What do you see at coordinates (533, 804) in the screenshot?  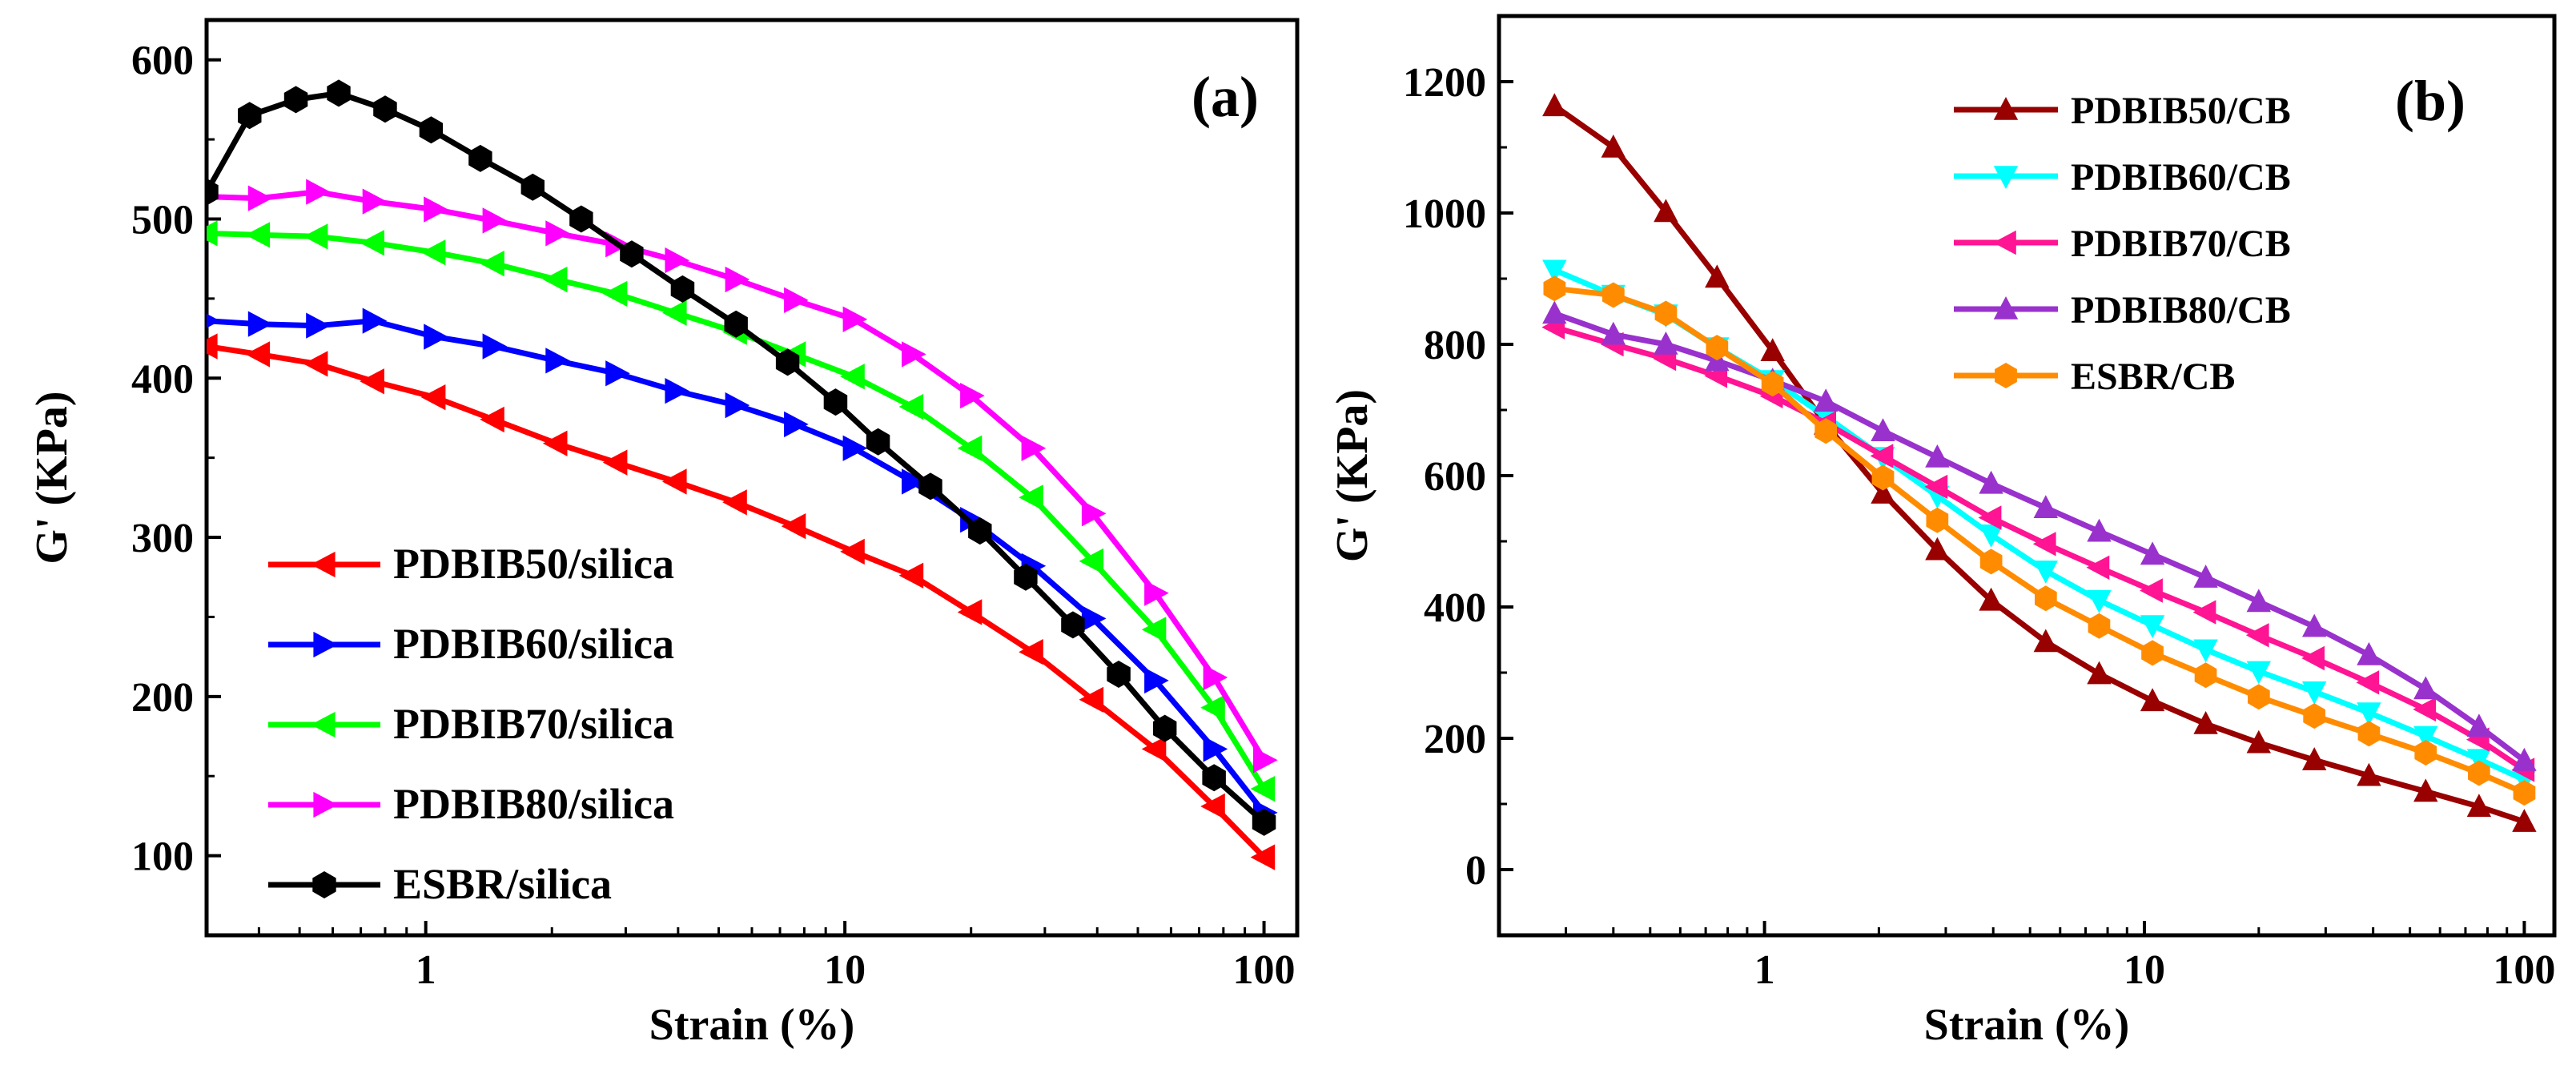 I see `legend-label: PDBIB80/silica` at bounding box center [533, 804].